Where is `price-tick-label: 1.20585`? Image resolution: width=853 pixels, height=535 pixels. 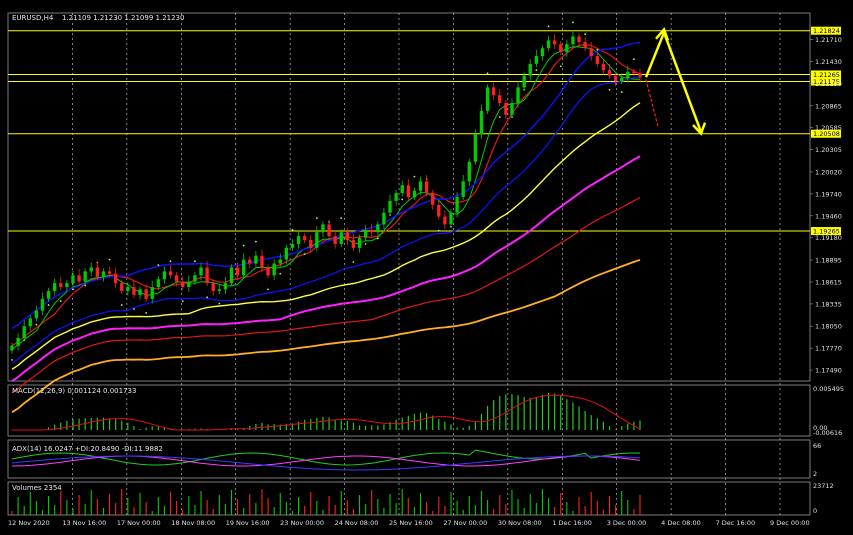
price-tick-label: 1.20585 is located at coordinates (828, 128).